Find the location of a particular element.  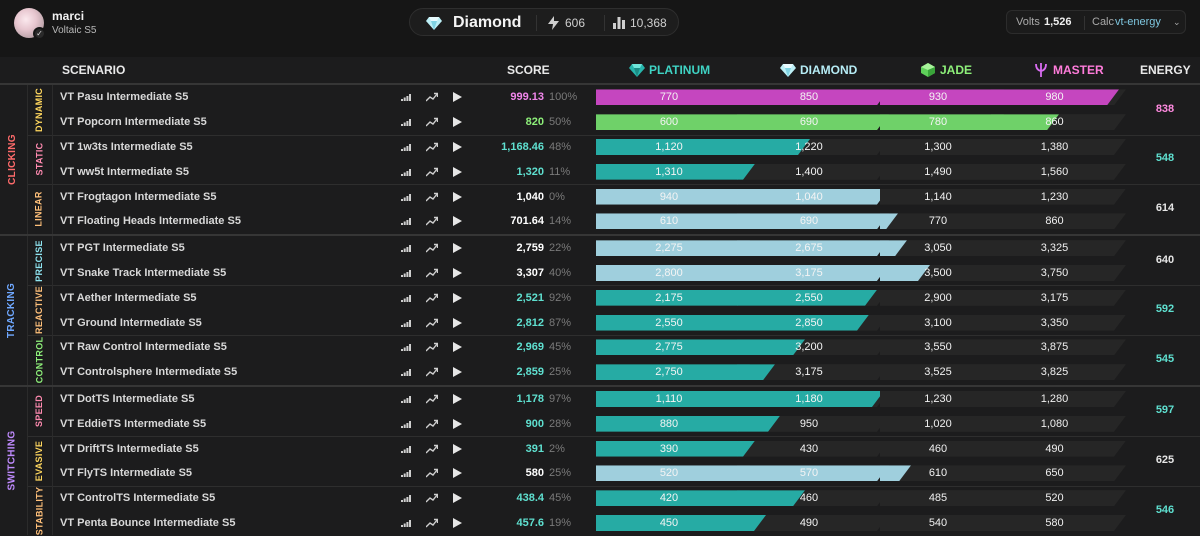

scenario-name: VT Floating Heads Intermediate S5 is located at coordinates (150, 221).